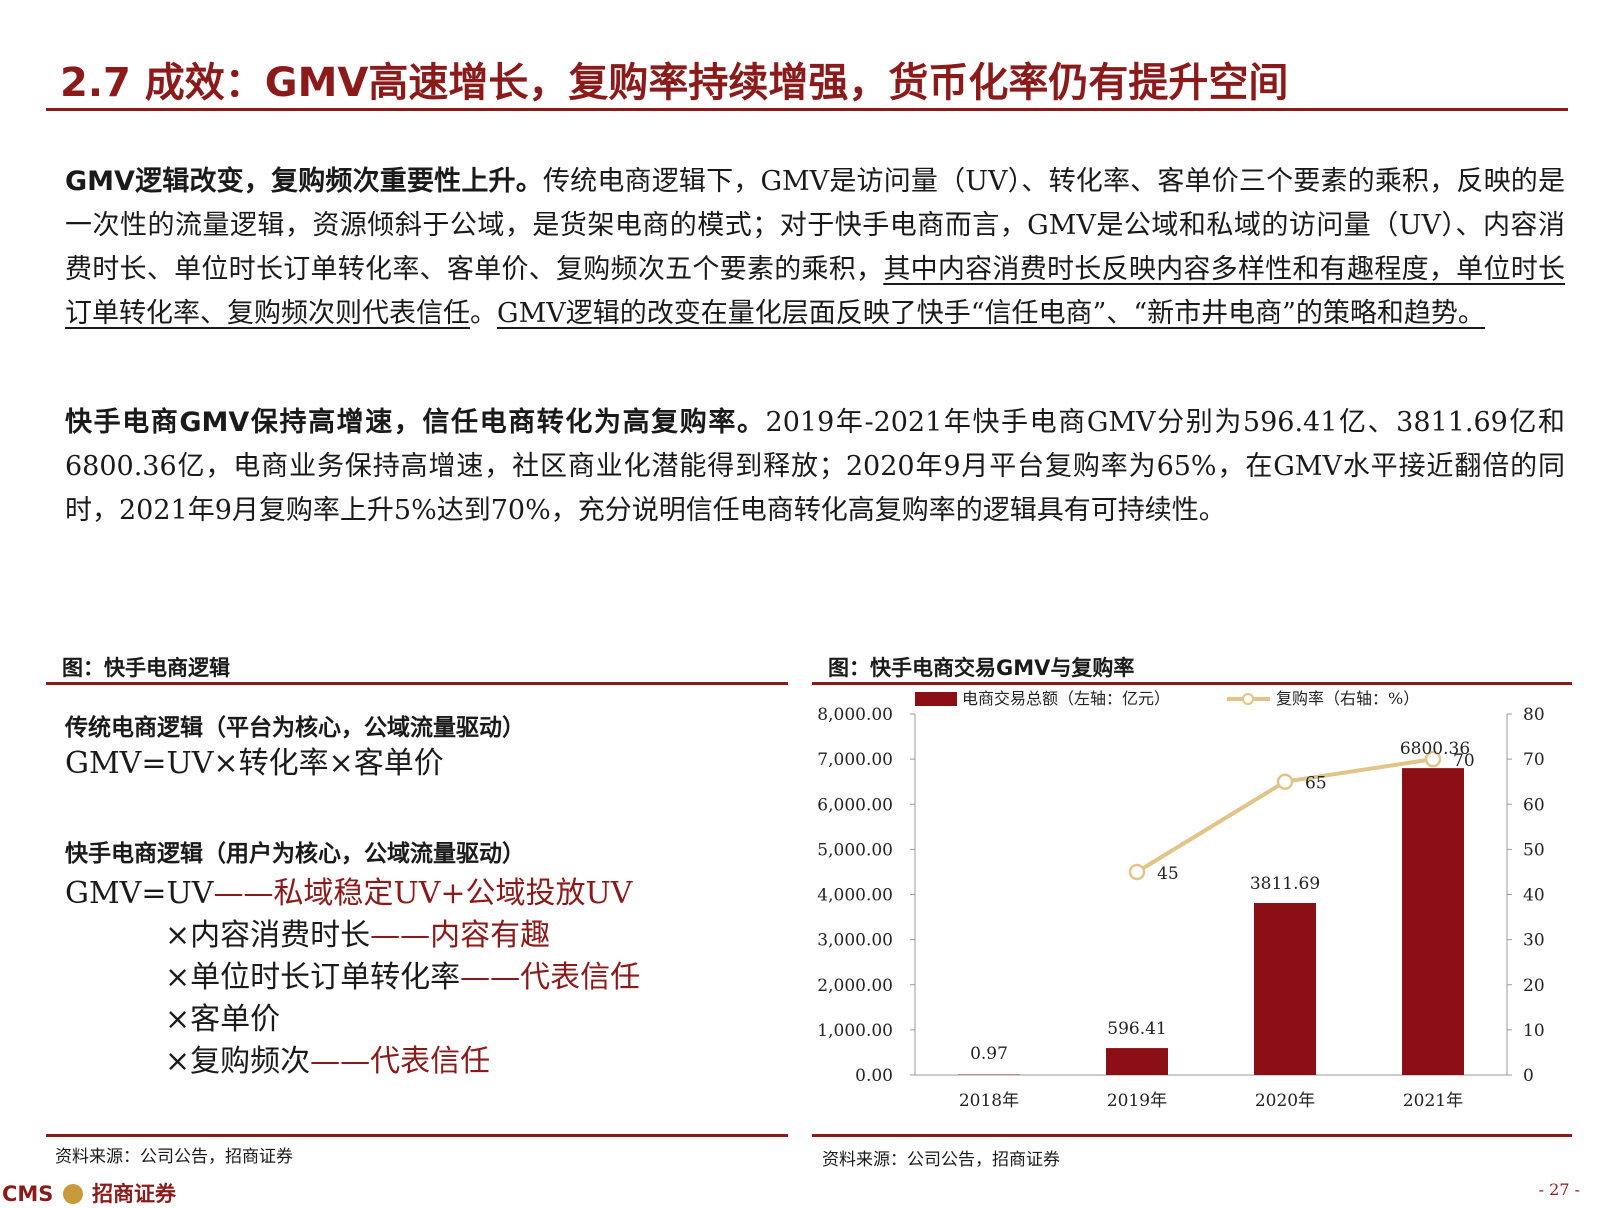 The height and width of the screenshot is (1208, 1600). What do you see at coordinates (855, 986) in the screenshot?
I see `y-left-tick-label: 2,000.00` at bounding box center [855, 986].